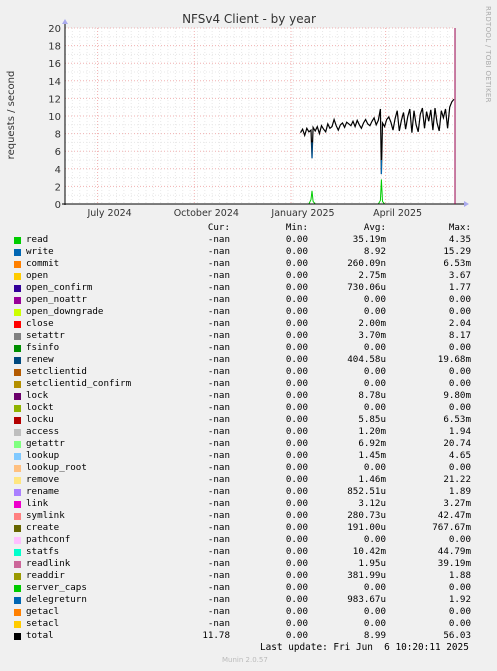 The width and height of the screenshot is (497, 671). What do you see at coordinates (58, 205) in the screenshot?
I see `y-tick-label: 0` at bounding box center [58, 205].